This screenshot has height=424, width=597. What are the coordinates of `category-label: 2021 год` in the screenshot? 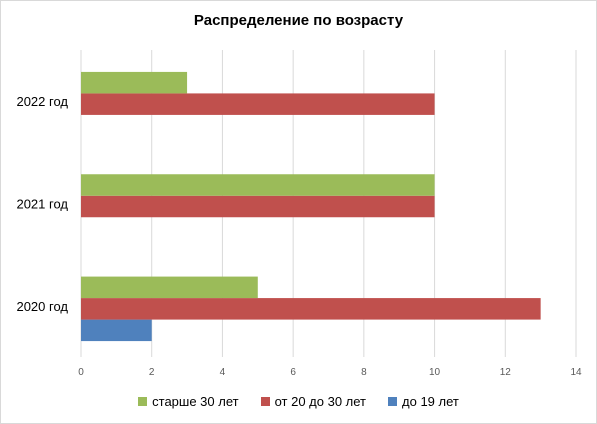 It's located at (42, 204).